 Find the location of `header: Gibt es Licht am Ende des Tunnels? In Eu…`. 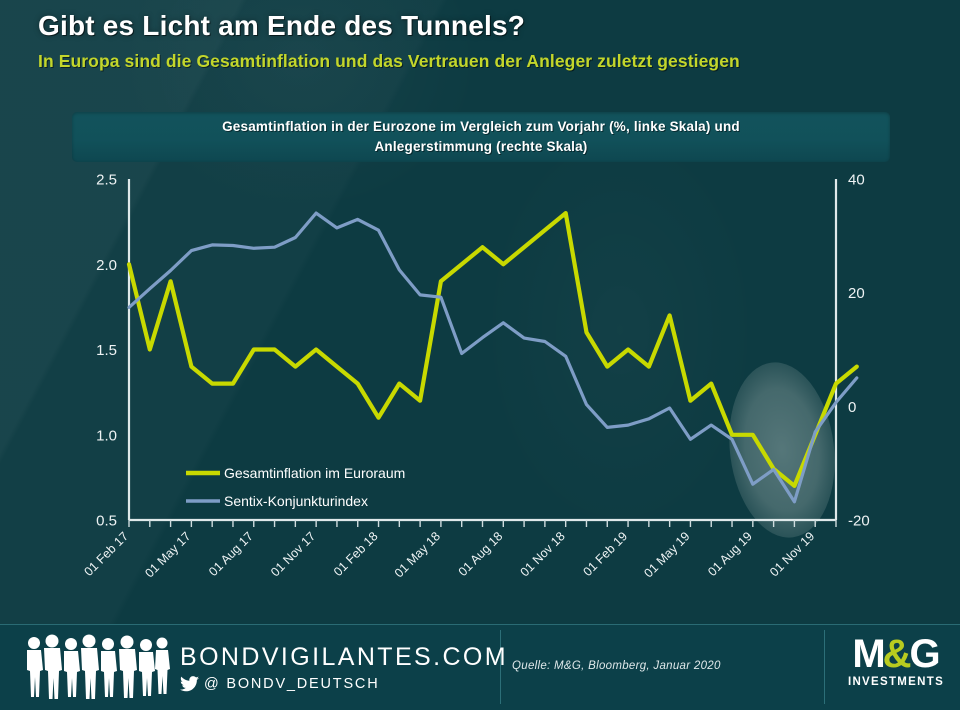

header: Gibt es Licht am Ende des Tunnels? In Eu… is located at coordinates (489, 41).